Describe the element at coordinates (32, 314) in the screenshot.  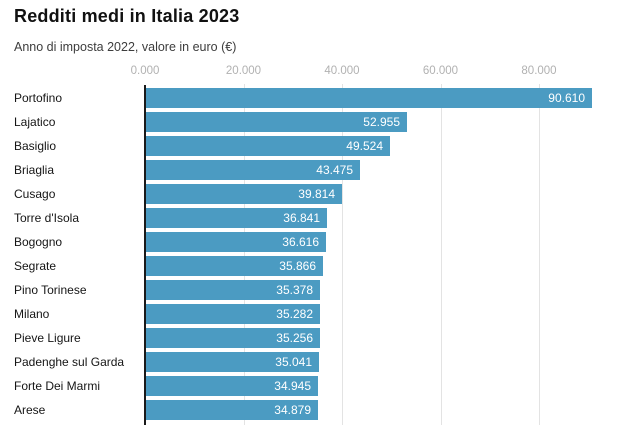
I see `category-label: Milano` at that location.